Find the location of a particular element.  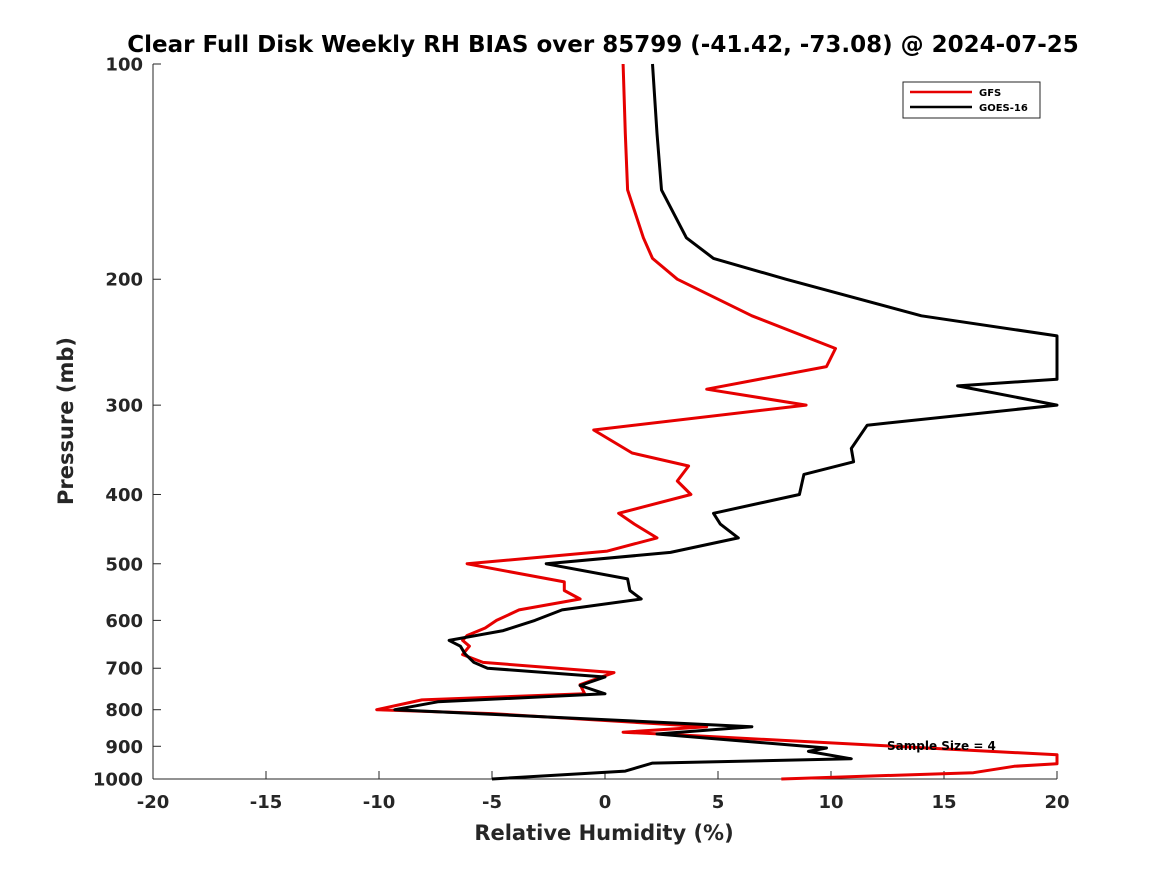

legend-label-gfs: GFS is located at coordinates (990, 93).